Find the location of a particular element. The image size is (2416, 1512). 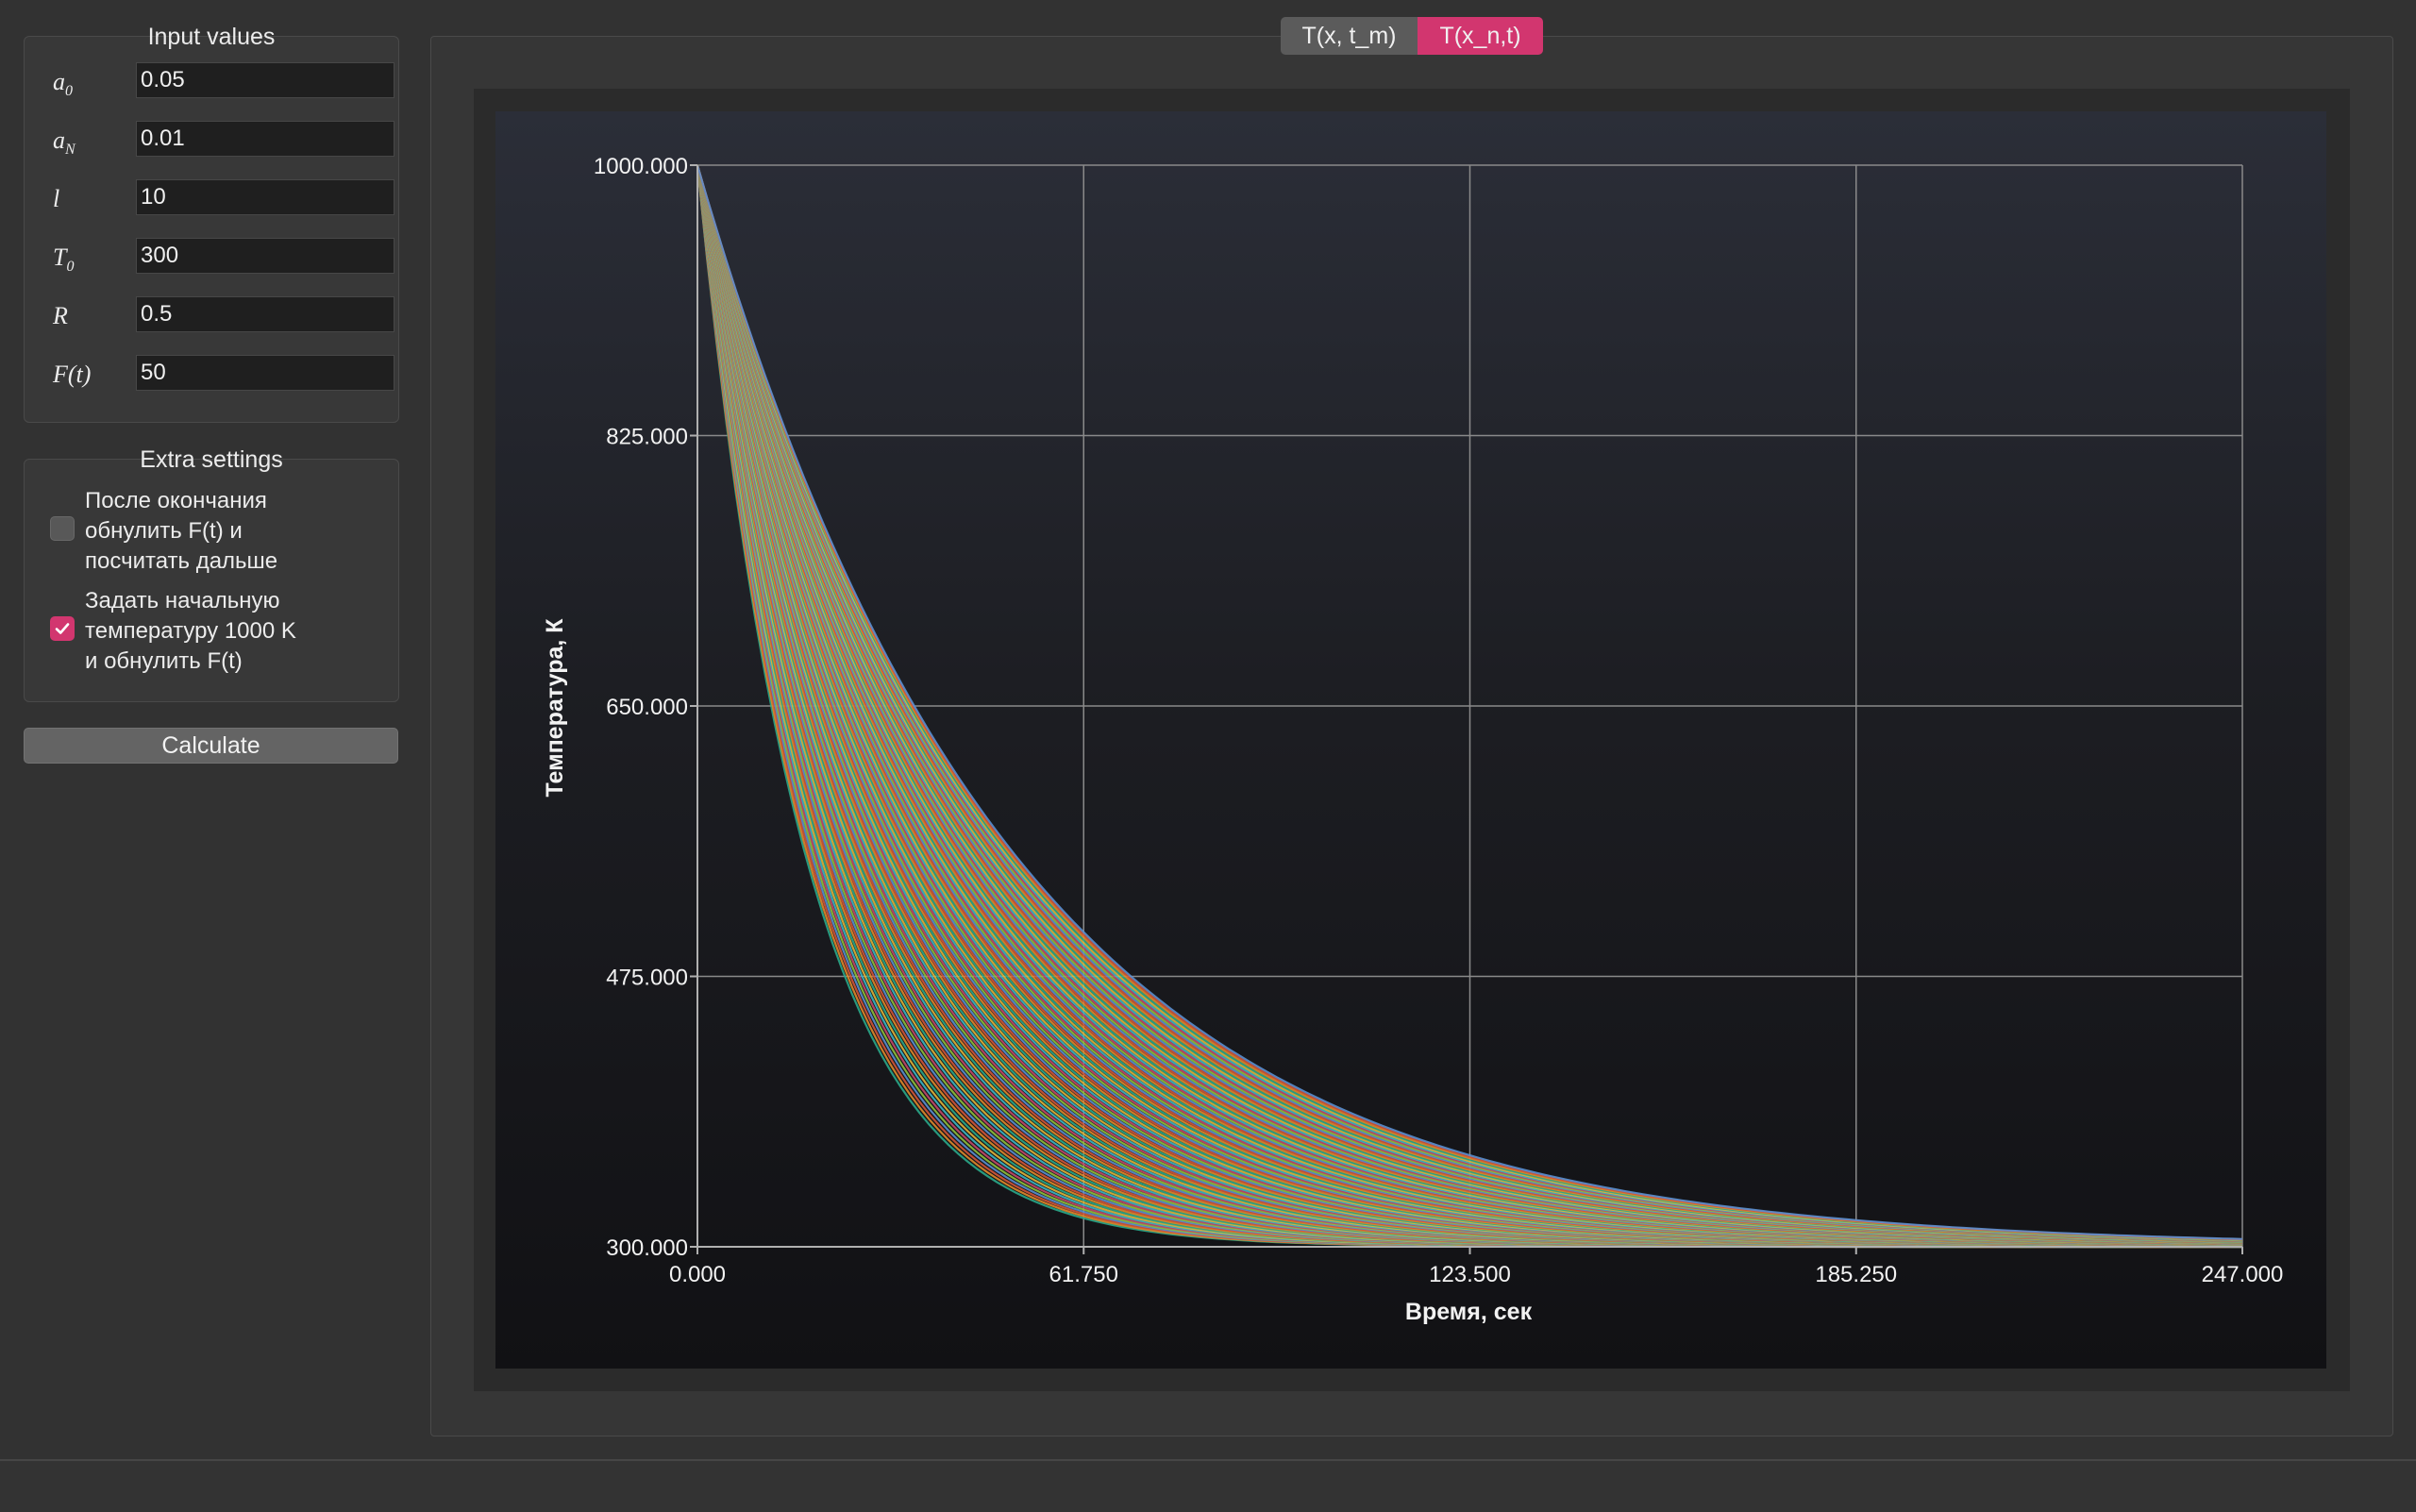

field-label-a0: a0 is located at coordinates (63, 84).